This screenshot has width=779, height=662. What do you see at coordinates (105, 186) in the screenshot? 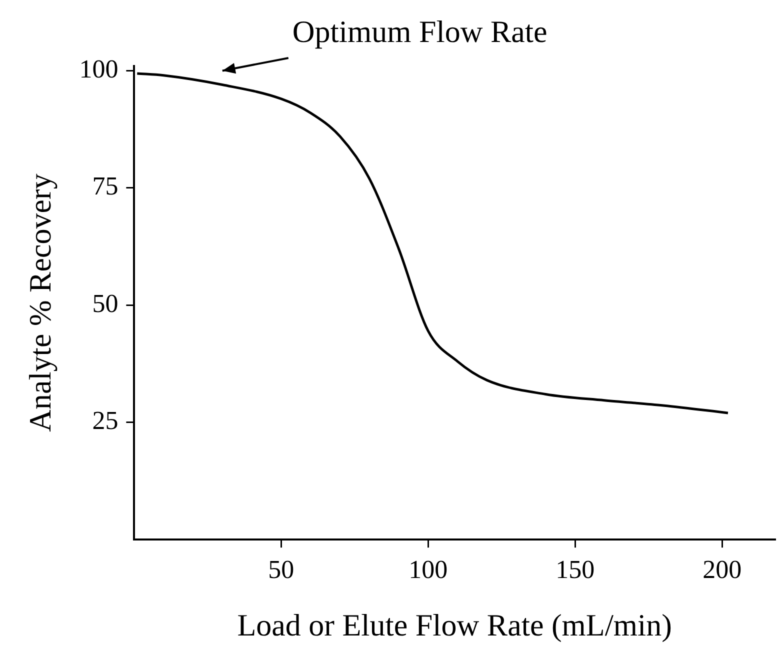
I see `y-tick-label: 75` at bounding box center [105, 186].